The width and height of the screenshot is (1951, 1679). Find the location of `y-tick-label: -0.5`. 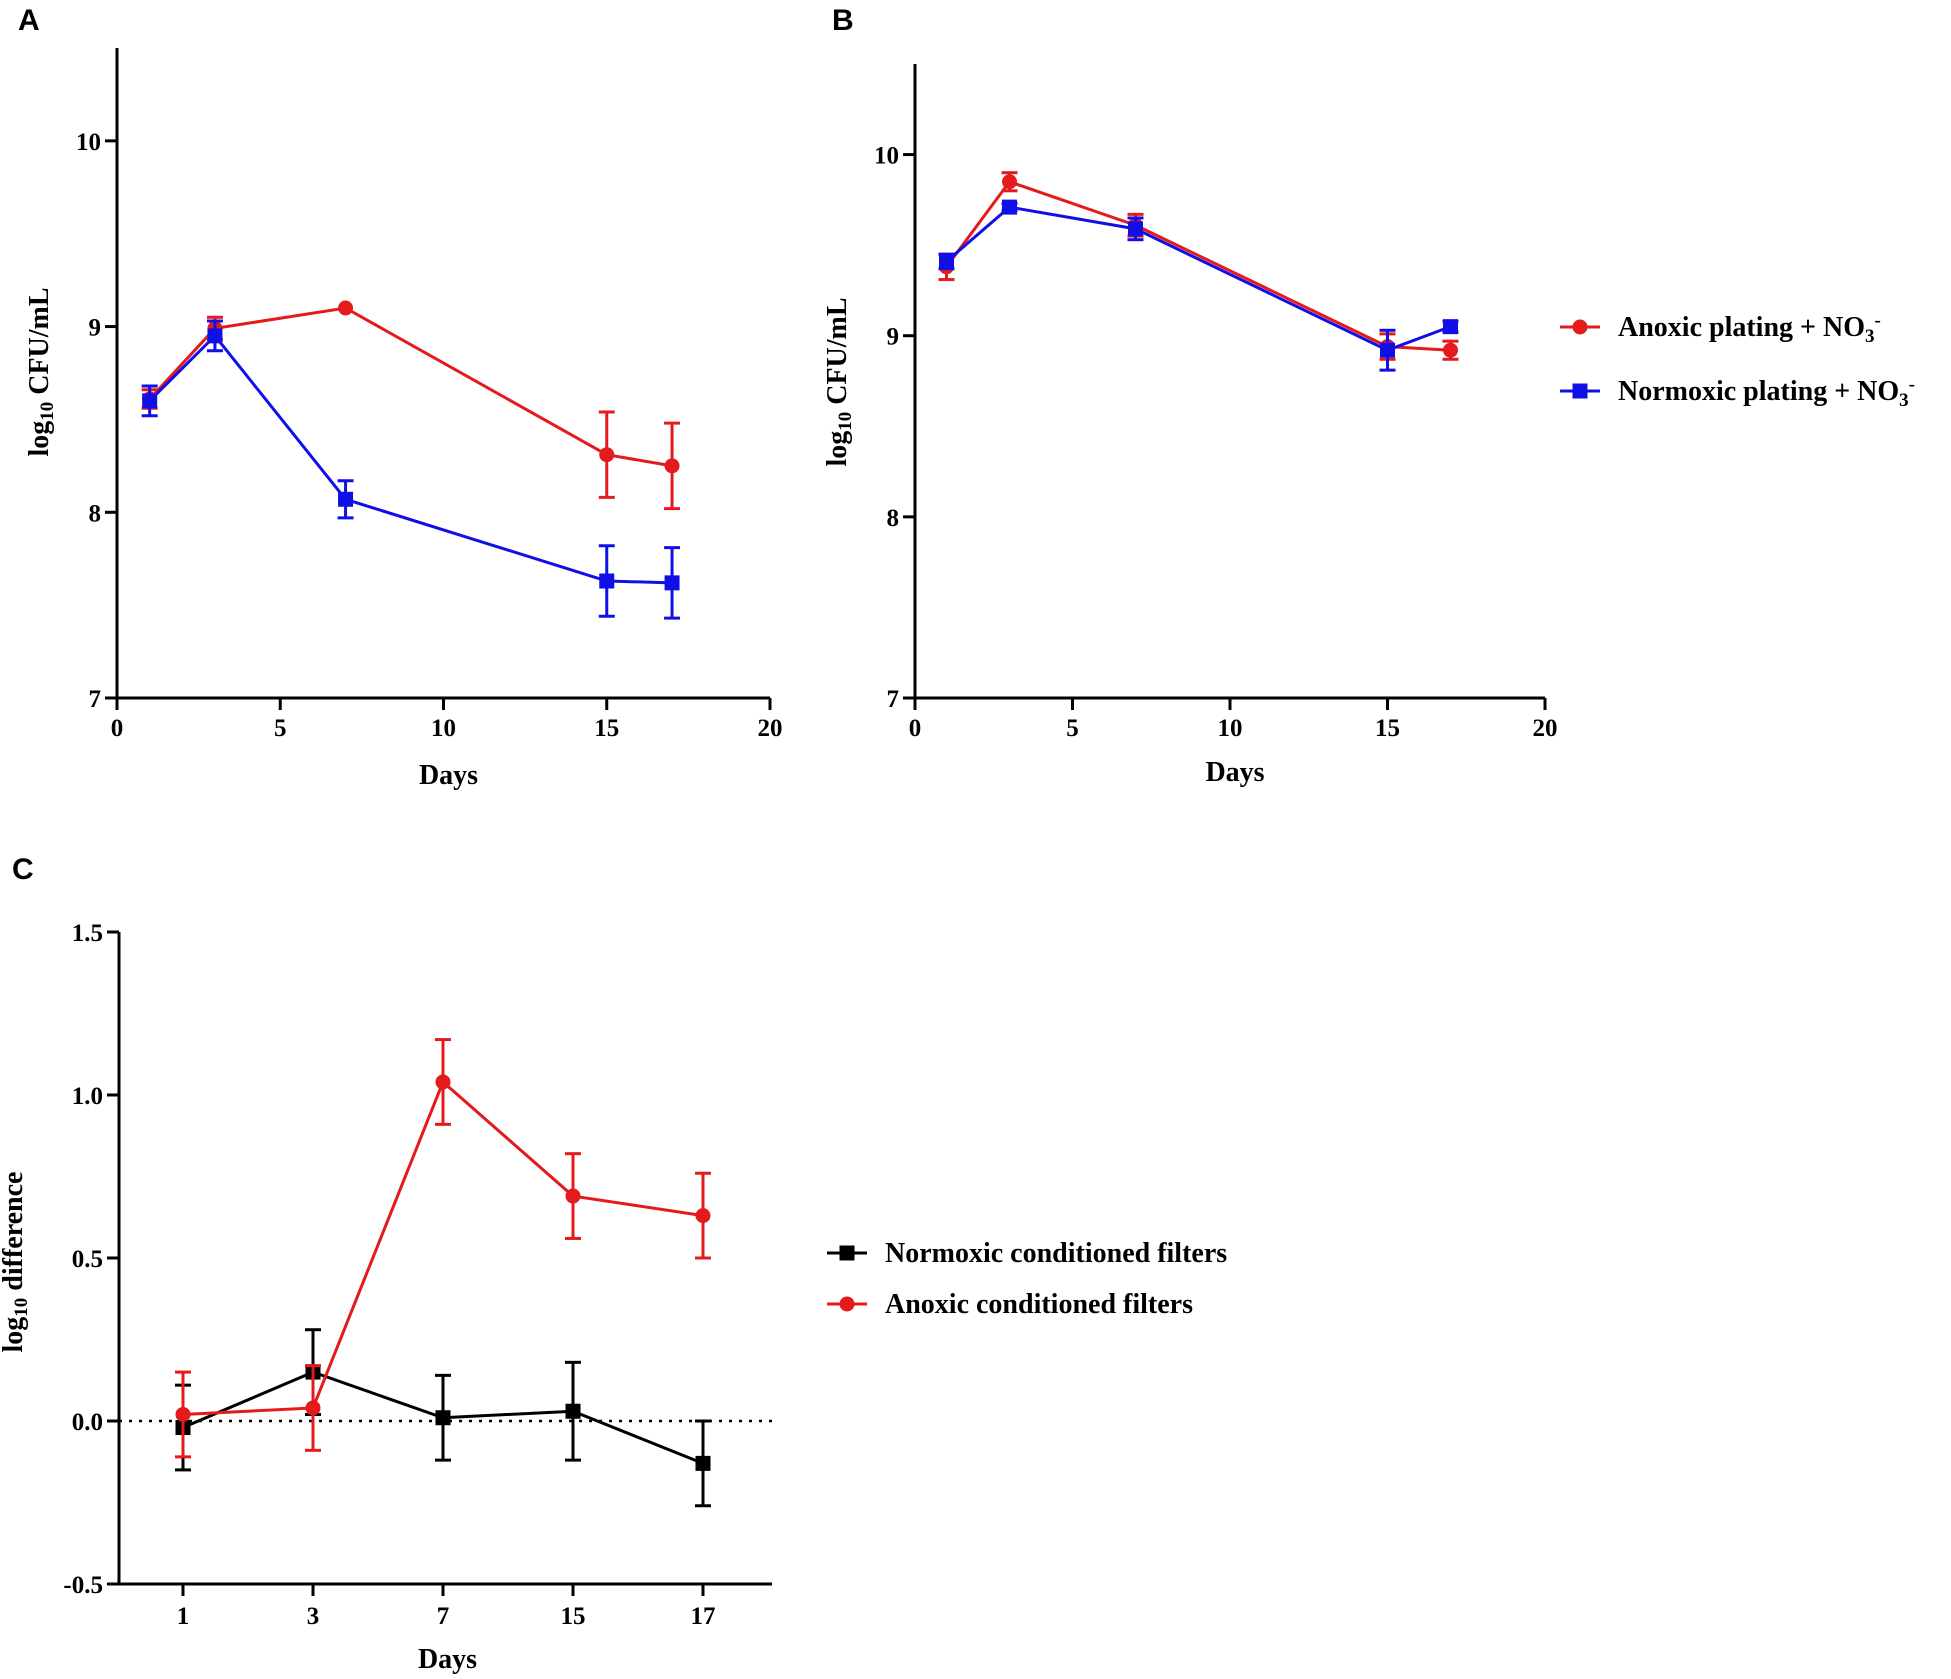

y-tick-label: -0.5 is located at coordinates (83, 1585).